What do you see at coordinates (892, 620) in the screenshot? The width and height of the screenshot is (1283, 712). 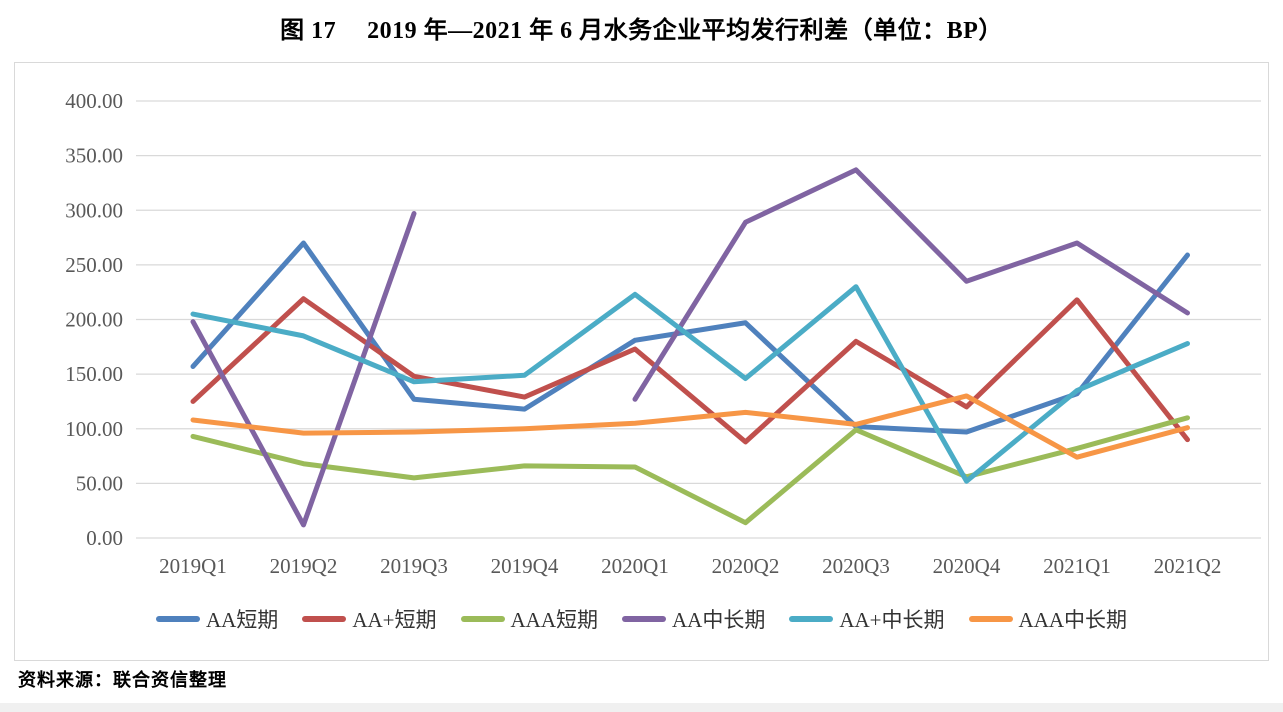 I see `legend-label: AA+中长期` at bounding box center [892, 620].